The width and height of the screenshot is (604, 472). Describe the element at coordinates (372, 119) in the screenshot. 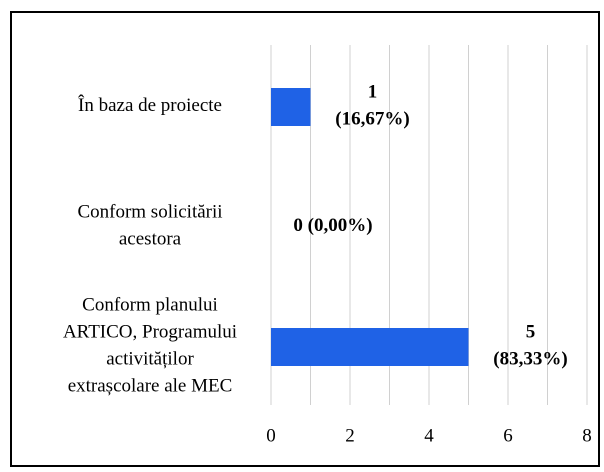

I see `data-label-line: (16,67%)` at that location.